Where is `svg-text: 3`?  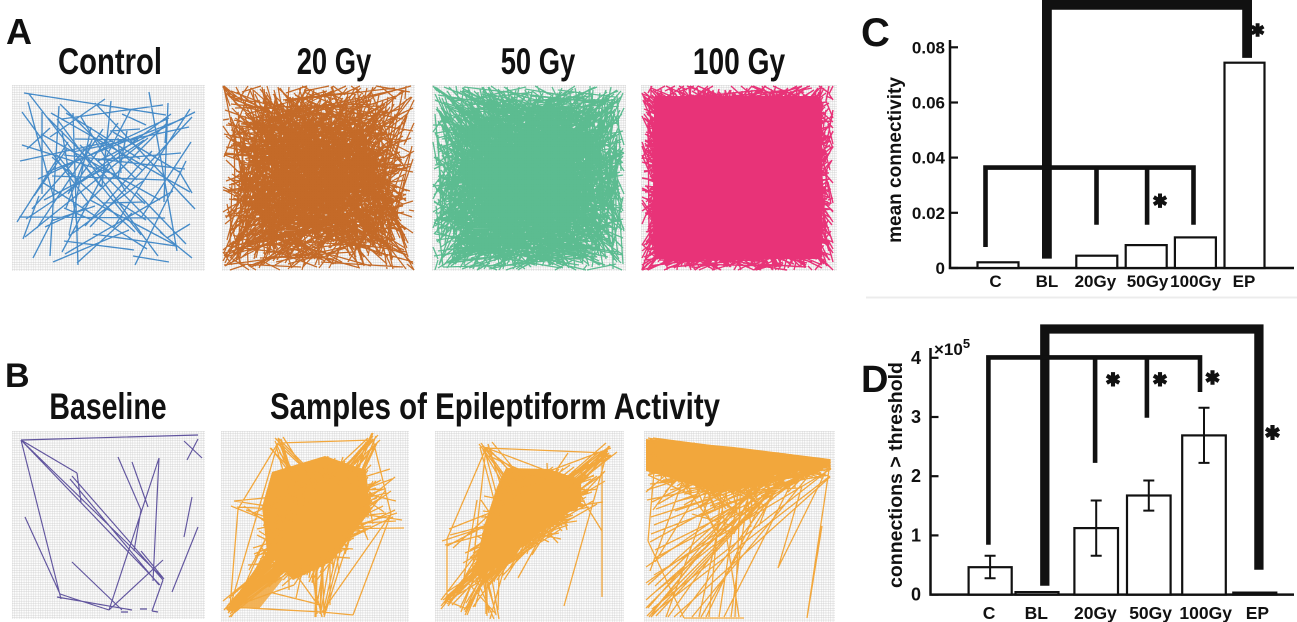
svg-text: 3 is located at coordinates (916, 417).